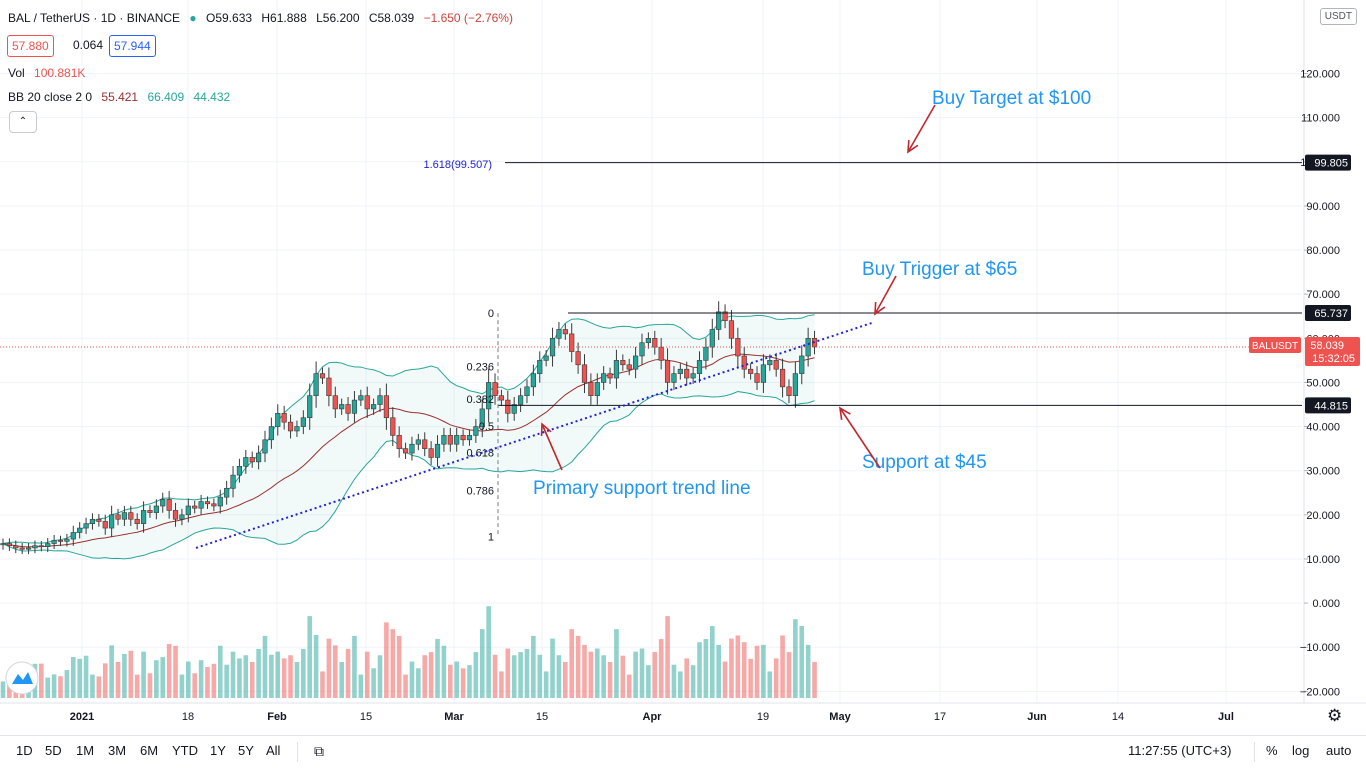  Describe the element at coordinates (844, 413) in the screenshot. I see `arrow-head` at that location.